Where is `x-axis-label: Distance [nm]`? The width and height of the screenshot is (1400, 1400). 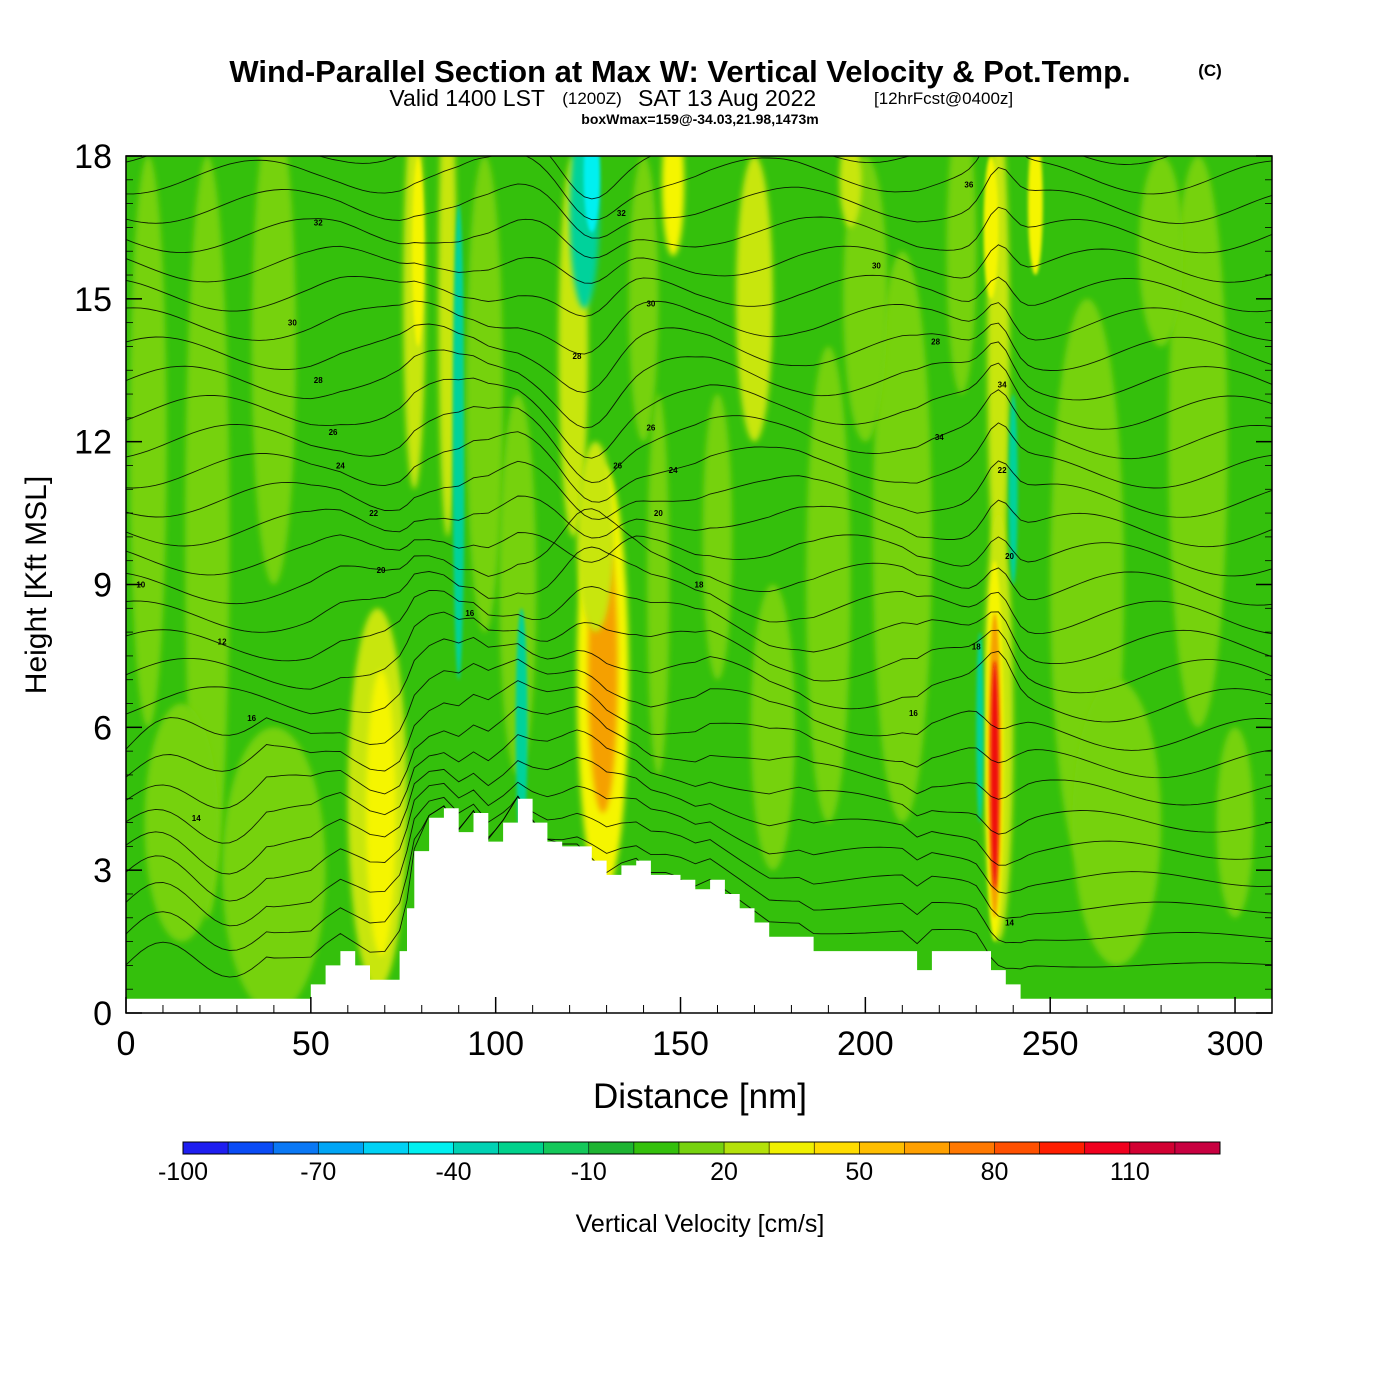 x-axis-label: Distance [nm] is located at coordinates (700, 1096).